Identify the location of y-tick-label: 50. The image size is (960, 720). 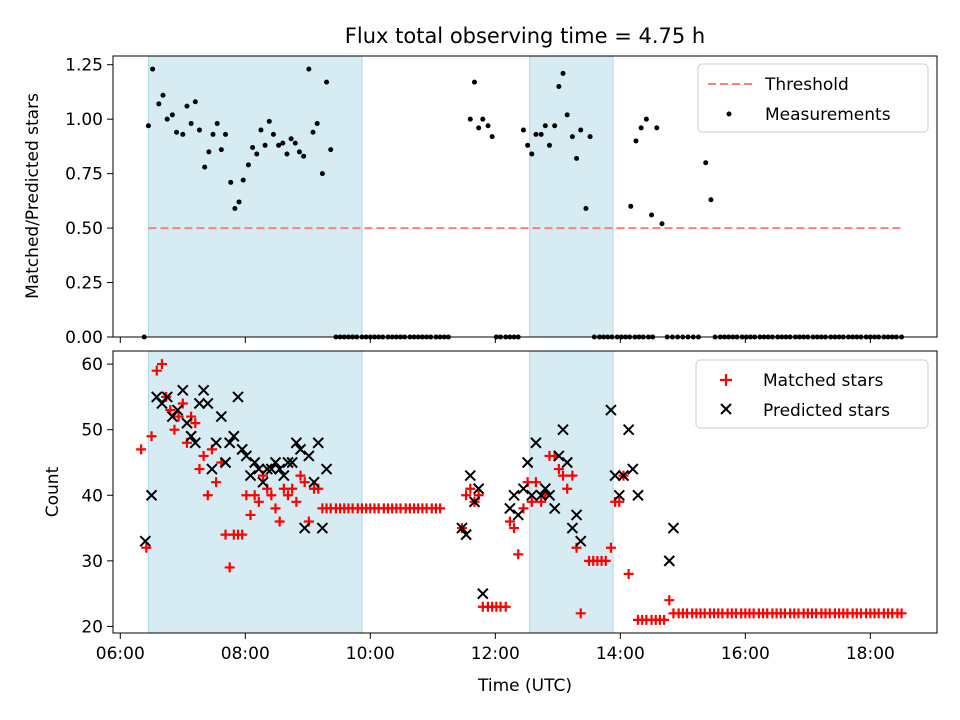
(92, 431).